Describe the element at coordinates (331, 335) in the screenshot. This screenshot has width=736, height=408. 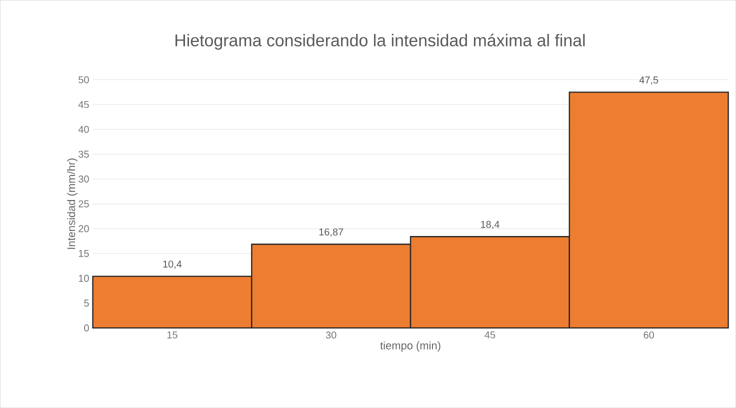
I see `x-tick-label: 30` at that location.